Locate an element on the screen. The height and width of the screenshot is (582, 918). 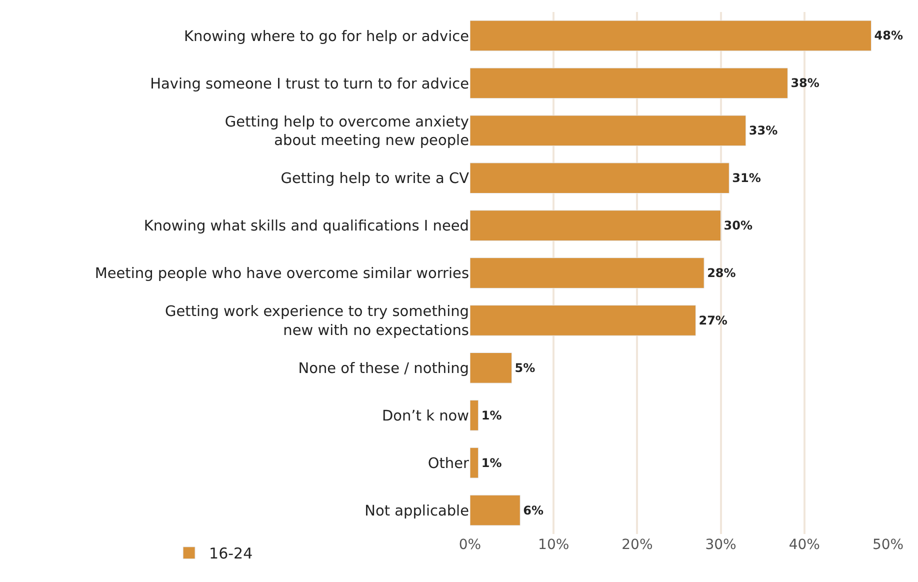
y-tick-label: Don’t k now is located at coordinates (426, 416).